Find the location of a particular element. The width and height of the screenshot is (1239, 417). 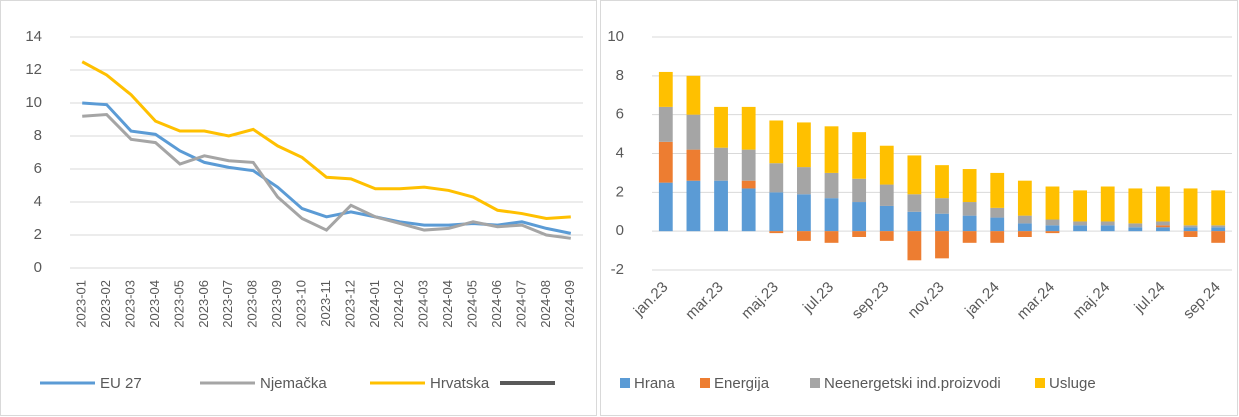

x-tick-label: mar.23 is located at coordinates (704, 301).